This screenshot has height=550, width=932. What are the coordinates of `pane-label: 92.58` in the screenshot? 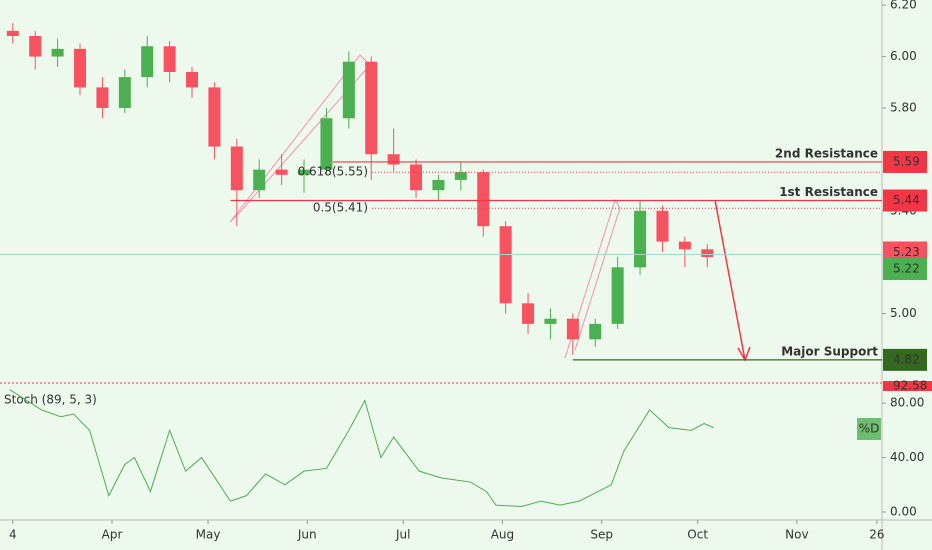 It's located at (910, 386).